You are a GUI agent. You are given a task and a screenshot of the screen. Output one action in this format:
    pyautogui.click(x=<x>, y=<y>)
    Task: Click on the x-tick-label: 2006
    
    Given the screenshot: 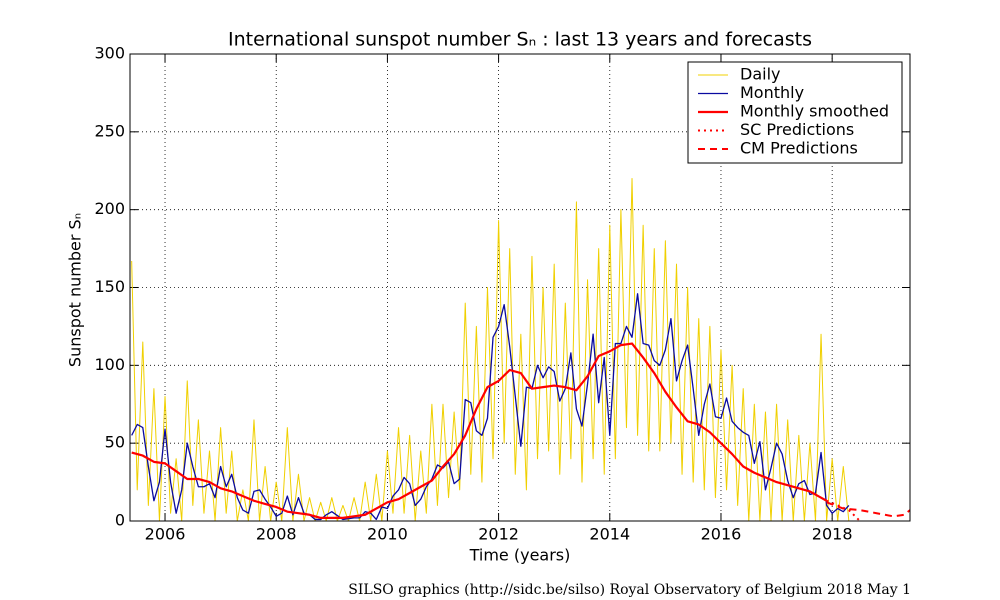 What is the action you would take?
    pyautogui.click(x=165, y=534)
    